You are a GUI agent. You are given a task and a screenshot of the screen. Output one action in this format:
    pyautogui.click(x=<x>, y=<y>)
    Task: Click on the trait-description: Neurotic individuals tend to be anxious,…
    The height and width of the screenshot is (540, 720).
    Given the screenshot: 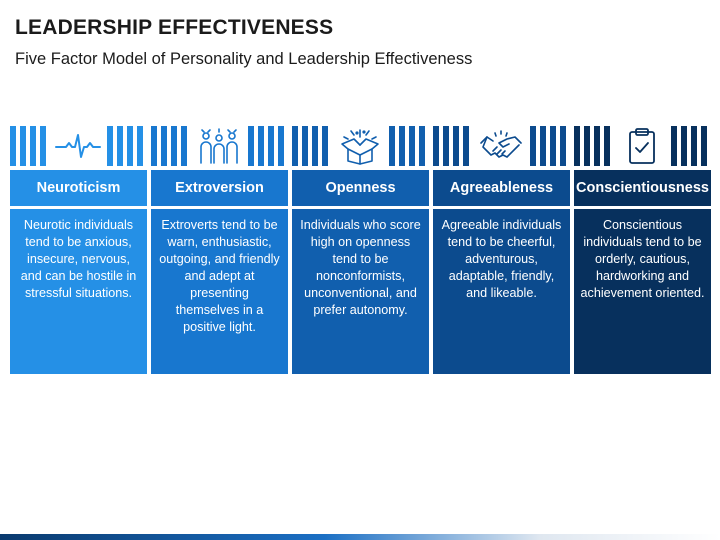 What is the action you would take?
    pyautogui.click(x=78, y=291)
    